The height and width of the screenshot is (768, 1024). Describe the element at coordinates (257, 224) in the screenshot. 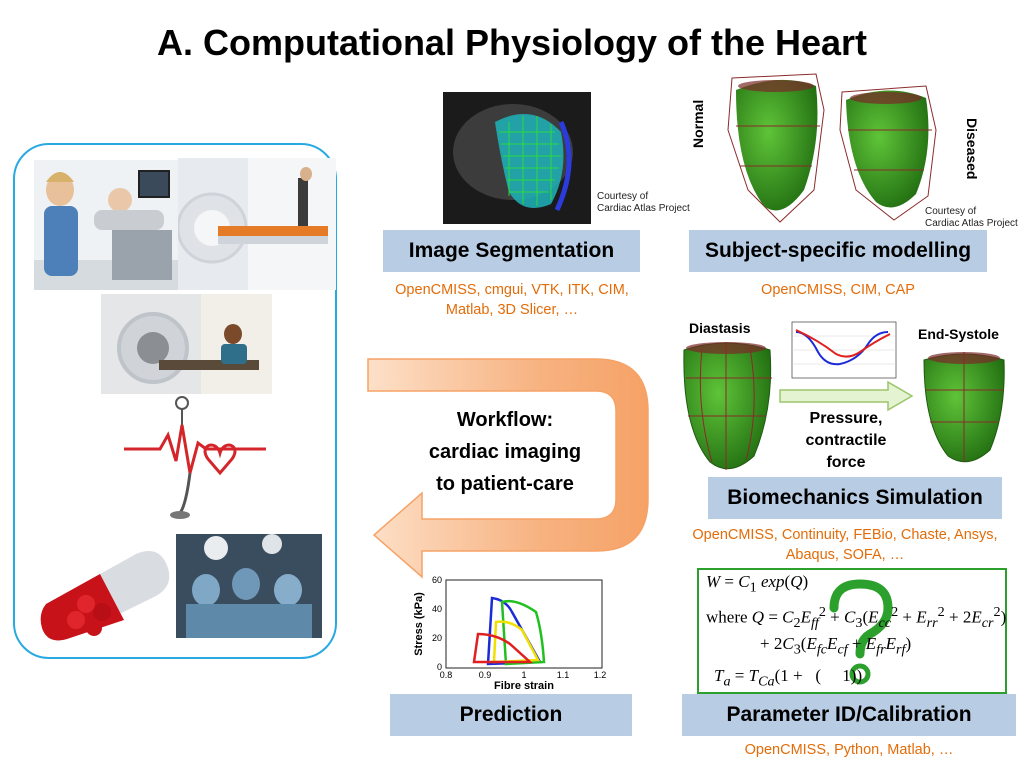

I see `ct-scanner-photo` at that location.